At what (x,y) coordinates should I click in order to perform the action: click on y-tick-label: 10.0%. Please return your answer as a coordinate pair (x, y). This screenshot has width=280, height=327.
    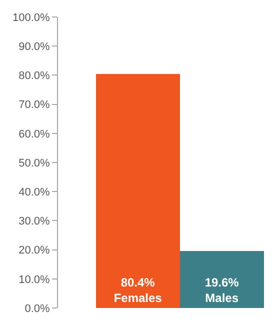
    Looking at the image, I should click on (34, 280).